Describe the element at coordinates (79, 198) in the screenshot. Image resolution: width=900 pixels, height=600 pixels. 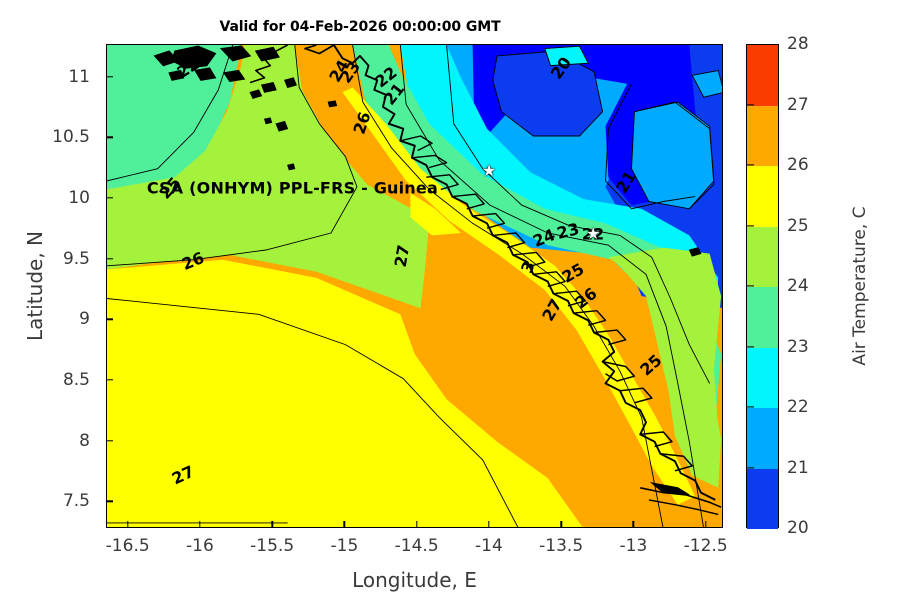
I see `y-tick-label: 10` at that location.